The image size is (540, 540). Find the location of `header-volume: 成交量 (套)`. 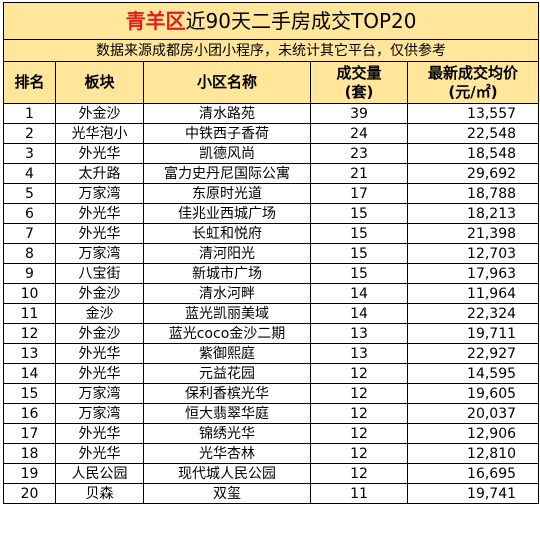

header-volume: 成交量 (套) is located at coordinates (359, 82).